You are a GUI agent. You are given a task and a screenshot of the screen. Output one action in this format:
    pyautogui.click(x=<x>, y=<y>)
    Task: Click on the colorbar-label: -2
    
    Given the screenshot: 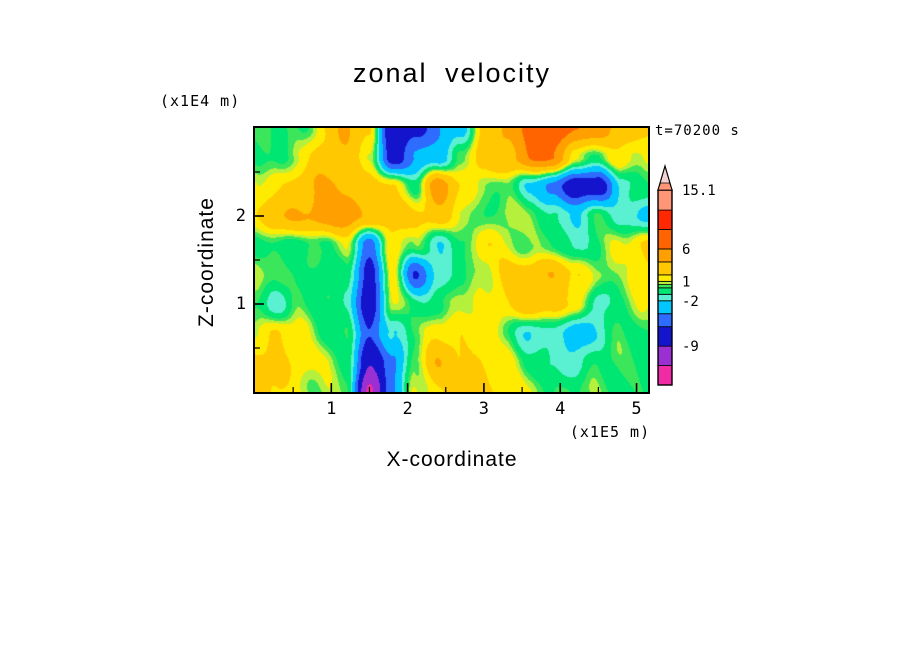 What is the action you would take?
    pyautogui.click(x=690, y=302)
    